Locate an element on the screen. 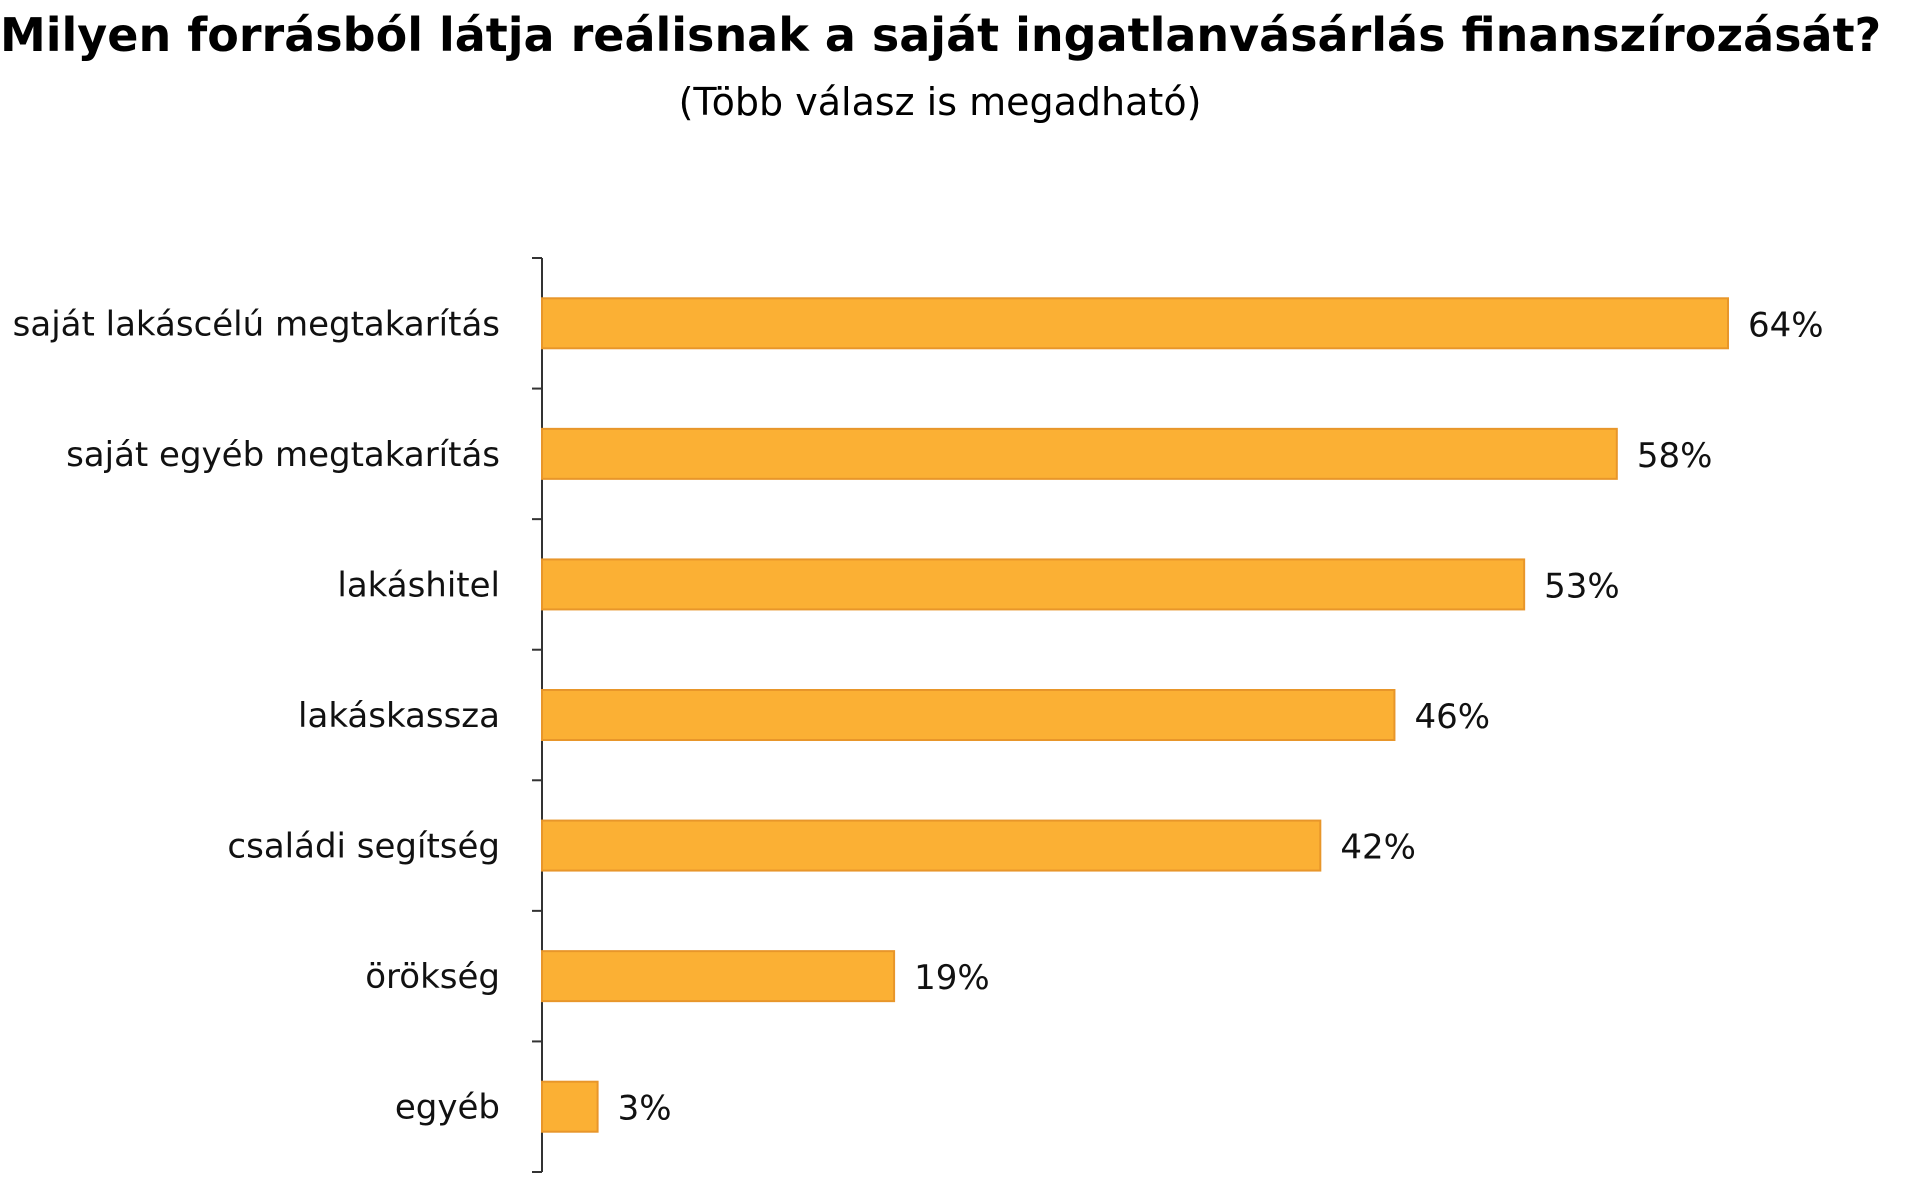 This screenshot has width=1920, height=1181. category-label: saját lakáscélú megtakarítás is located at coordinates (256, 324).